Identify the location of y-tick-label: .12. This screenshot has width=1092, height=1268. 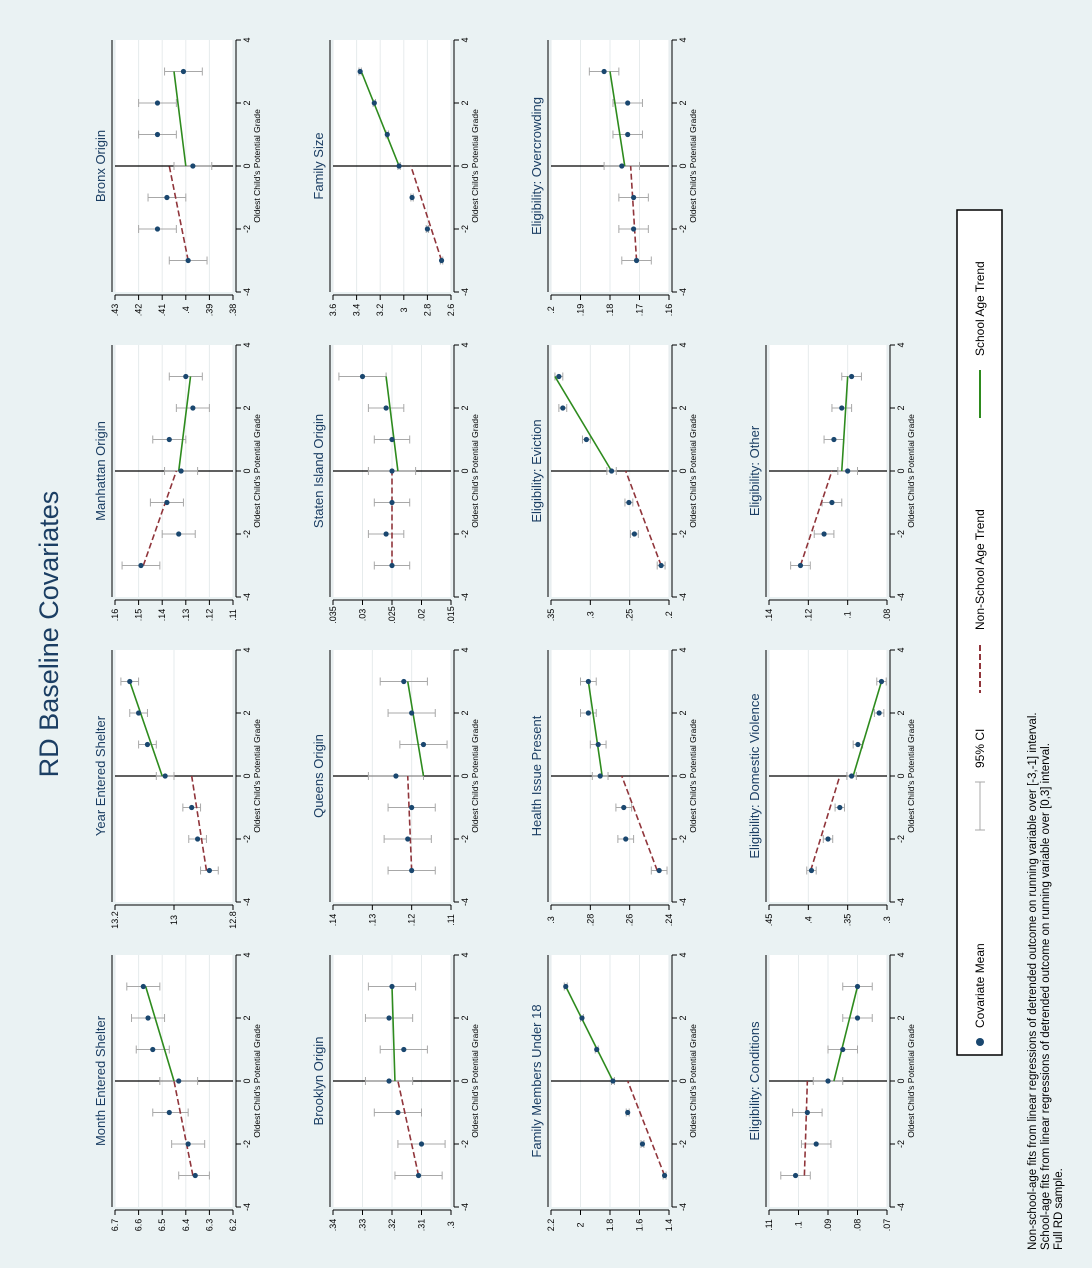
(209, 615).